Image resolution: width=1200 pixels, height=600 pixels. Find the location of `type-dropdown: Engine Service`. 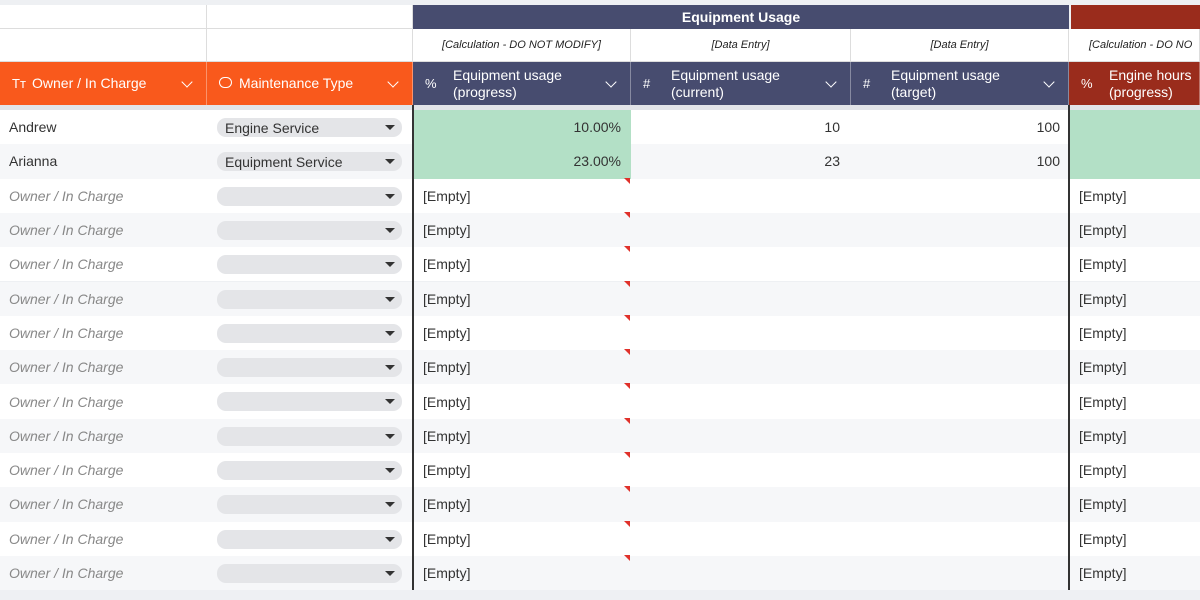

type-dropdown: Engine Service is located at coordinates (309, 127).